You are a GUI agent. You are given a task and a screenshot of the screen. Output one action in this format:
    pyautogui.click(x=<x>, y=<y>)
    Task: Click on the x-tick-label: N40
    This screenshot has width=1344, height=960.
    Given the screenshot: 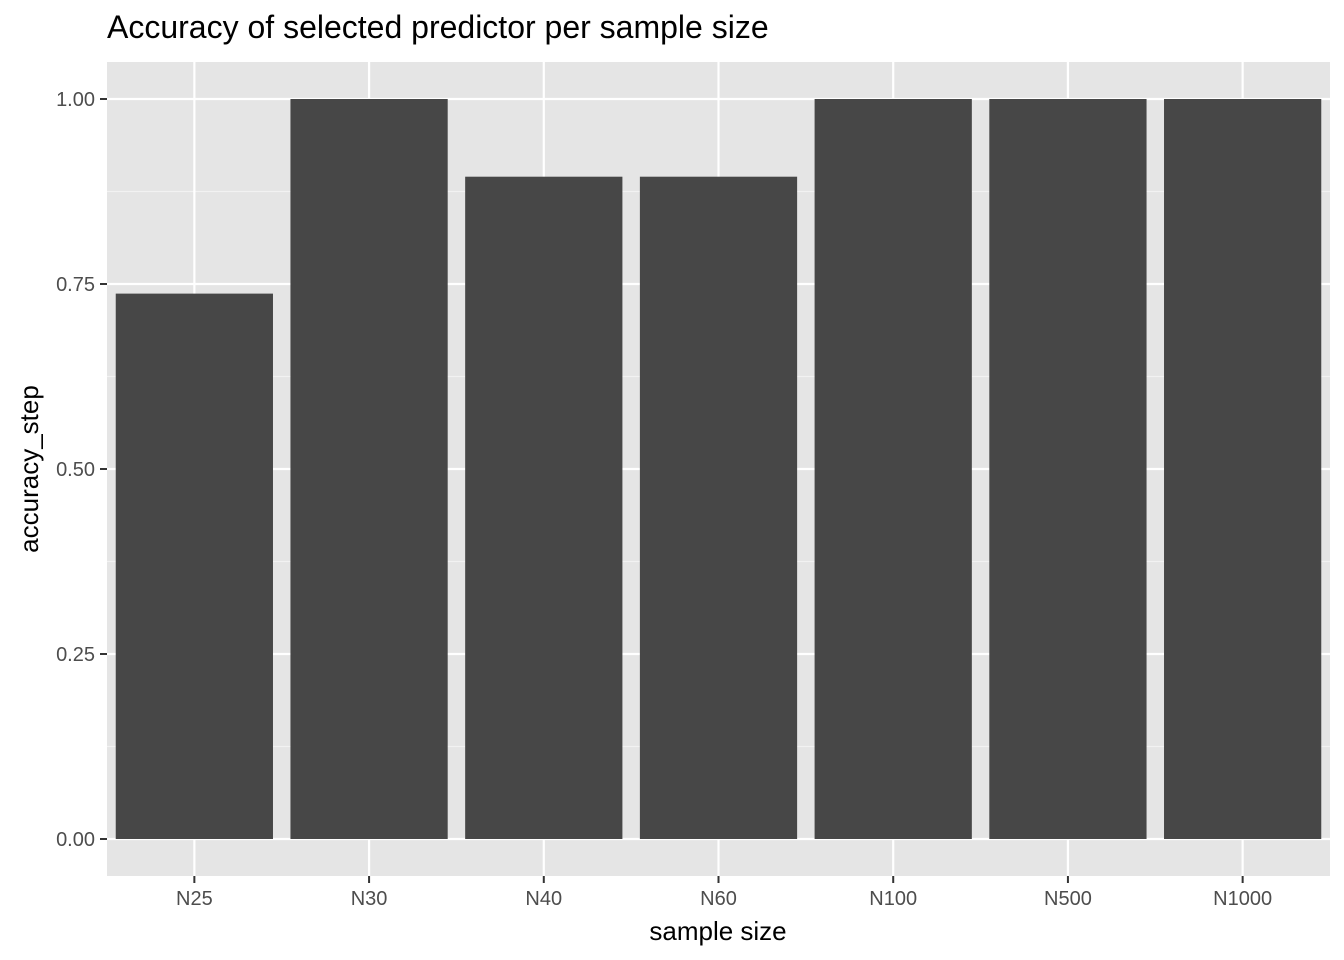 What is the action you would take?
    pyautogui.click(x=543, y=899)
    